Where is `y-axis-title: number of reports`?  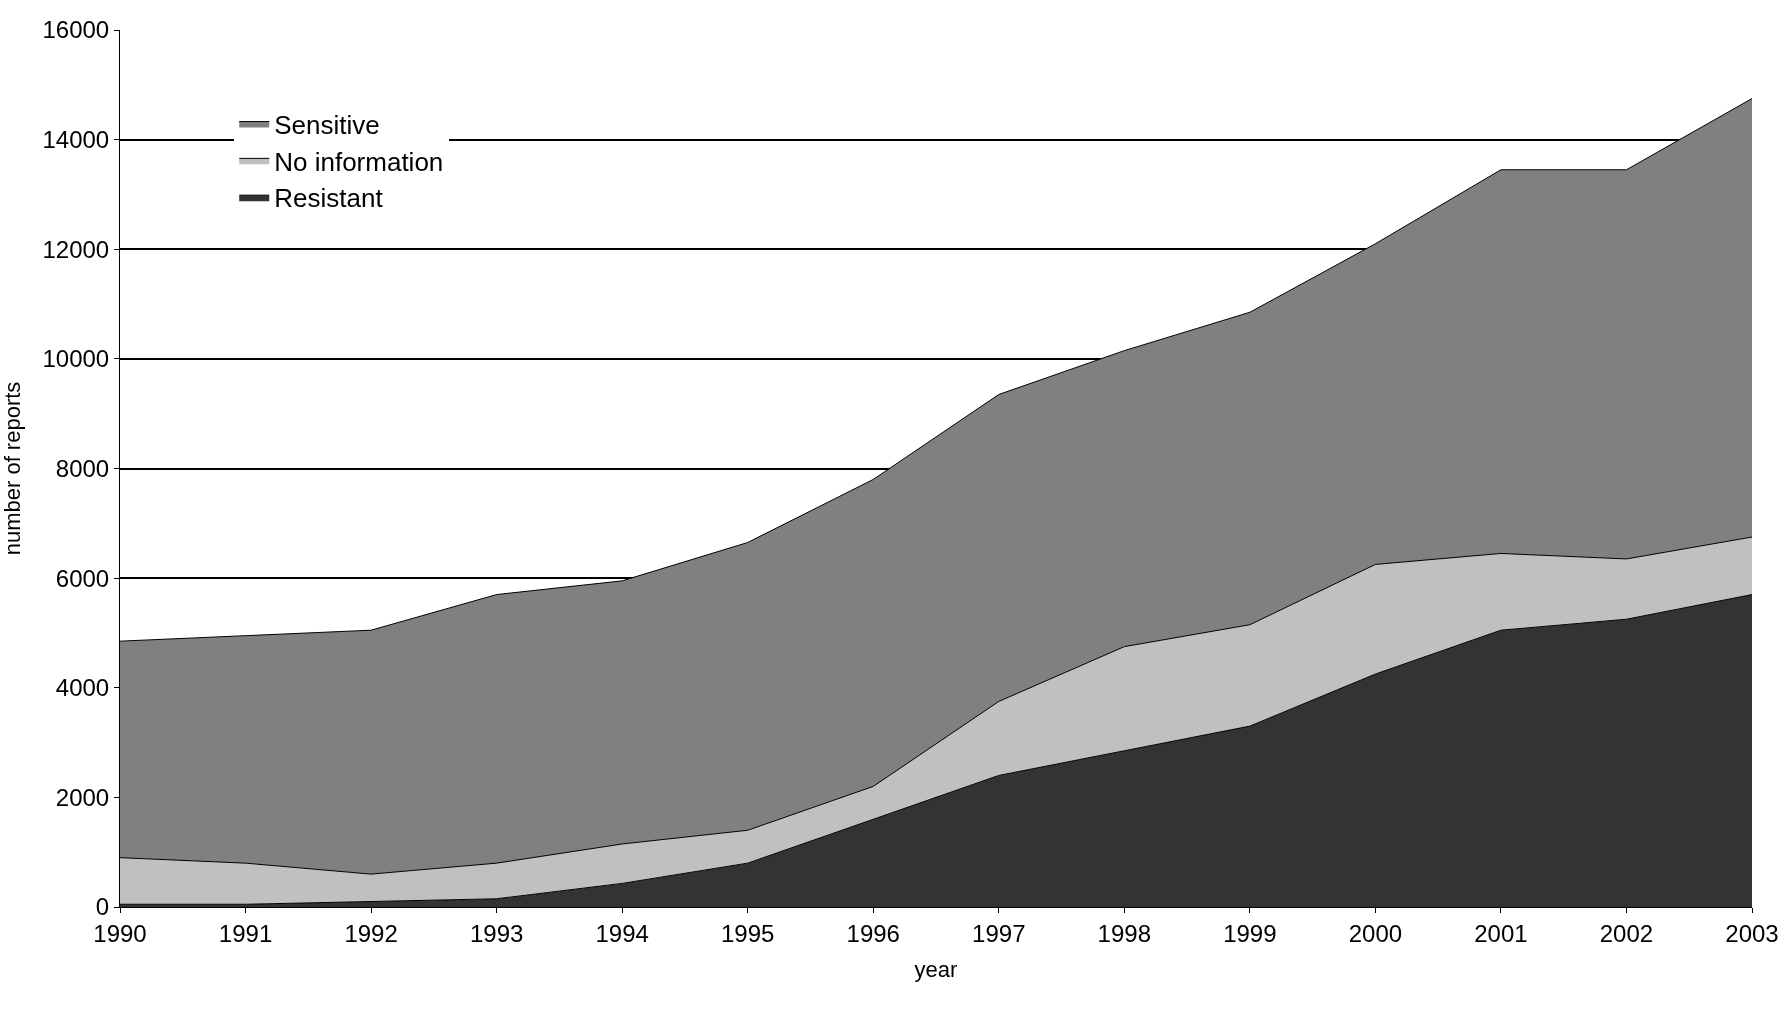
y-axis-title: number of reports is located at coordinates (13, 468).